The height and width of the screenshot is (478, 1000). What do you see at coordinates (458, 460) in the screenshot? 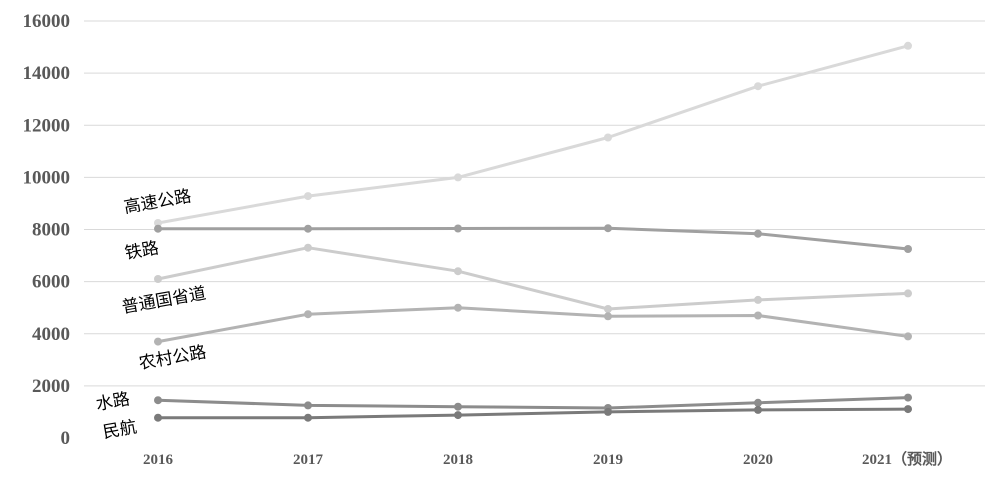
I see `x-tick-label: 2018` at bounding box center [458, 460].